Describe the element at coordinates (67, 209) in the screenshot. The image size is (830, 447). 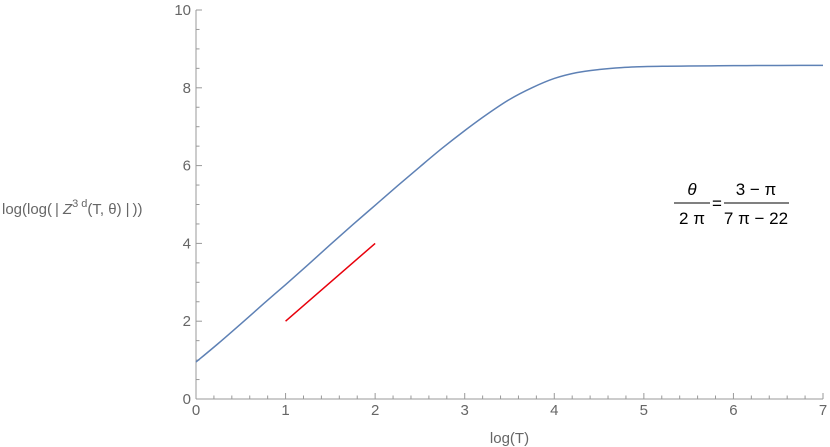
I see `y-label-symbol: Z` at that location.